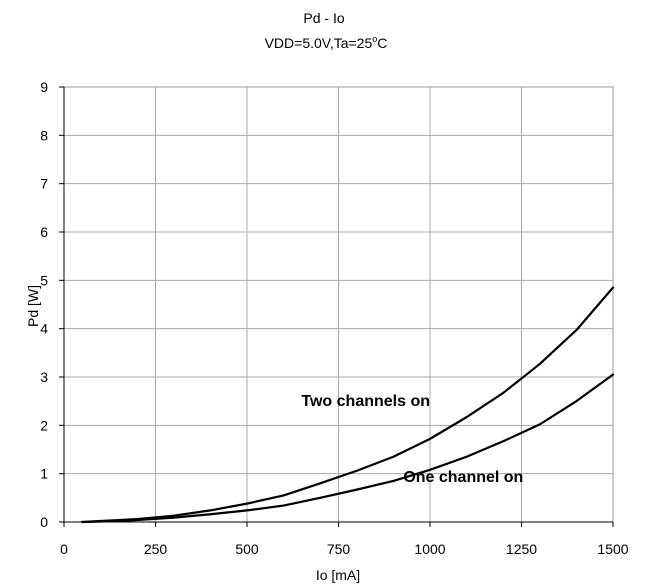  I want to click on x-tick-label: 1500, so click(612, 549).